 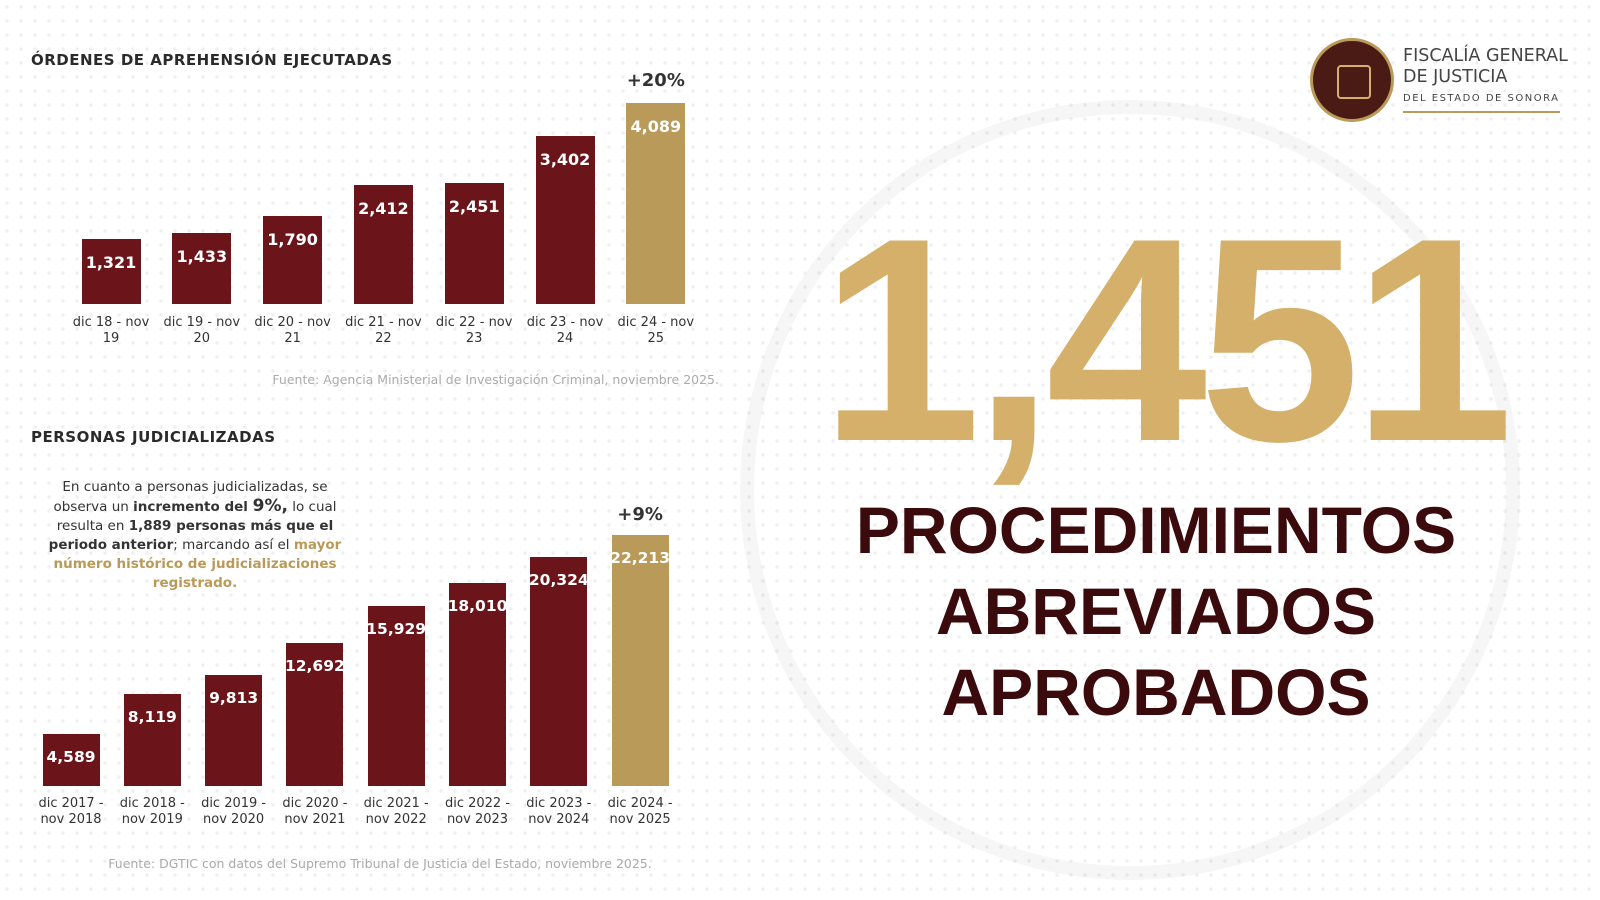 What do you see at coordinates (153, 437) in the screenshot?
I see `chart-title: PERSONAS JUDICIALIZADAS` at bounding box center [153, 437].